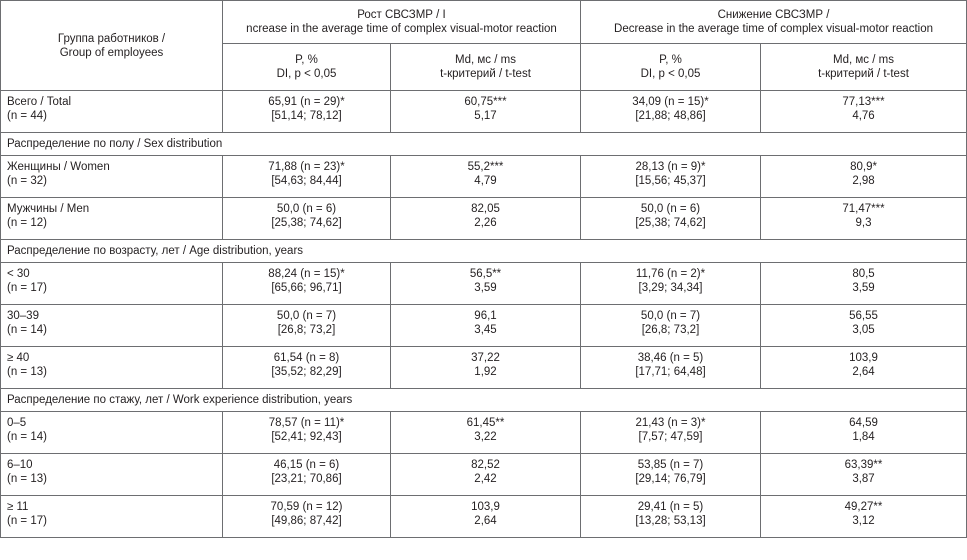 This screenshot has height=560, width=967. Describe the element at coordinates (670, 209) in the screenshot. I see `cell-text: 50,0 (n = 6)` at that location.